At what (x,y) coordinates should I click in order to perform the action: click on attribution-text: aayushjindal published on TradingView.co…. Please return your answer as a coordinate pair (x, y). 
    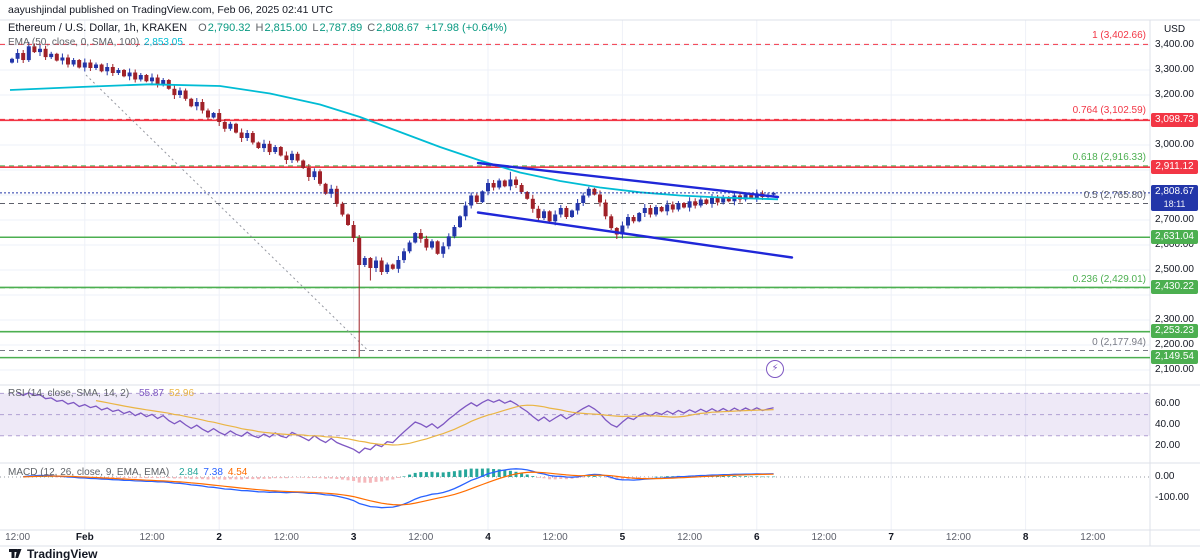
    Looking at the image, I should click on (170, 10).